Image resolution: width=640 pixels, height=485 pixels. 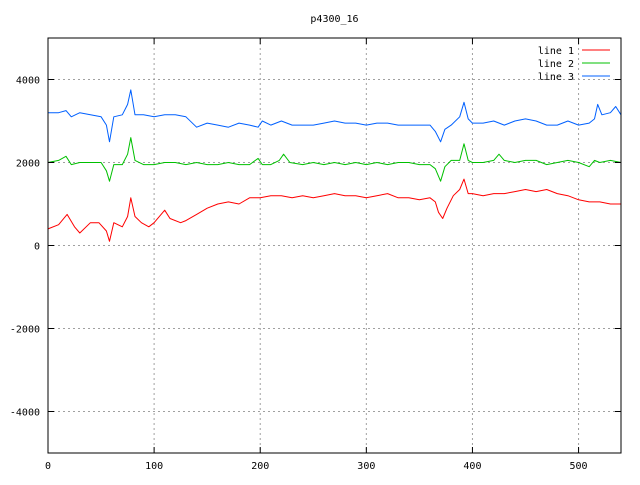 What do you see at coordinates (28, 81) in the screenshot?
I see `y-tick-label: 4000` at bounding box center [28, 81].